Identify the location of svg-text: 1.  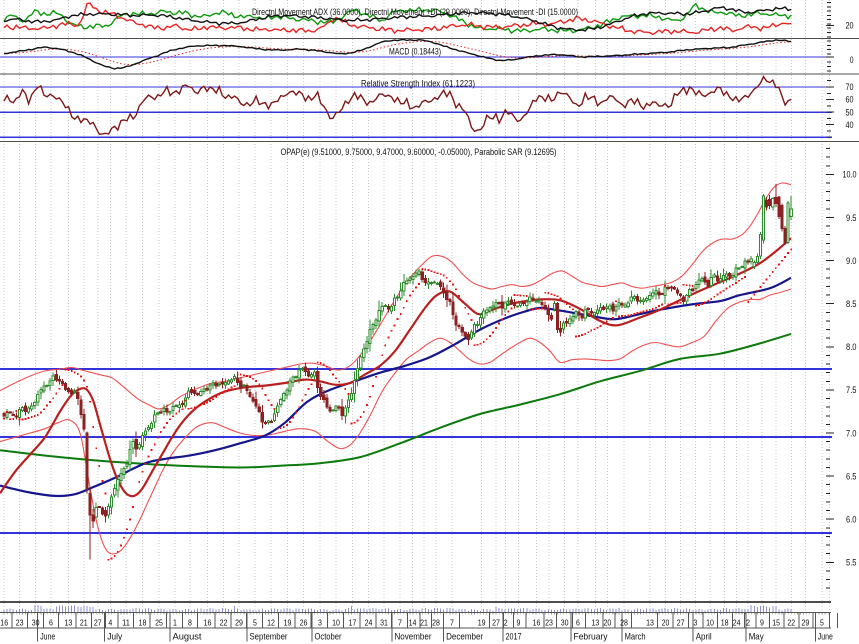
(175, 623).